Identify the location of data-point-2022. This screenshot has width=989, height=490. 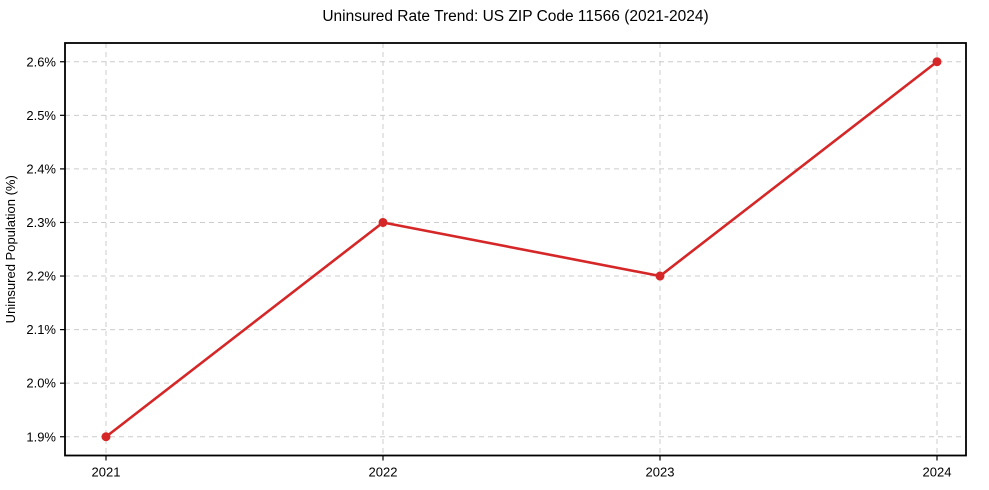
(383, 222).